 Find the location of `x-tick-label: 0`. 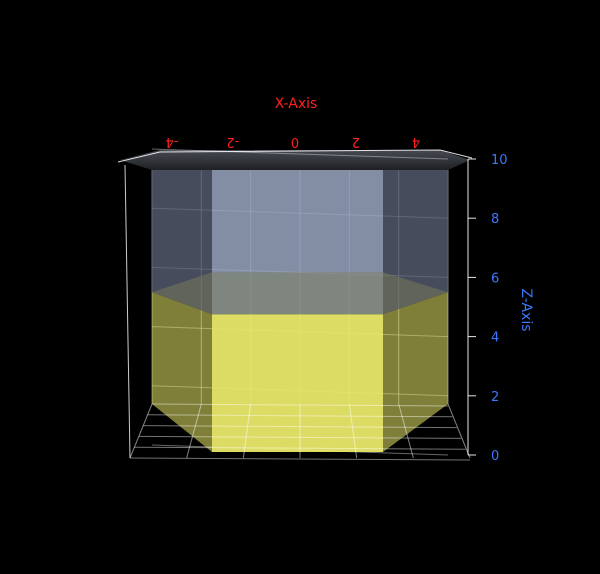

x-tick-label: 0 is located at coordinates (295, 141).